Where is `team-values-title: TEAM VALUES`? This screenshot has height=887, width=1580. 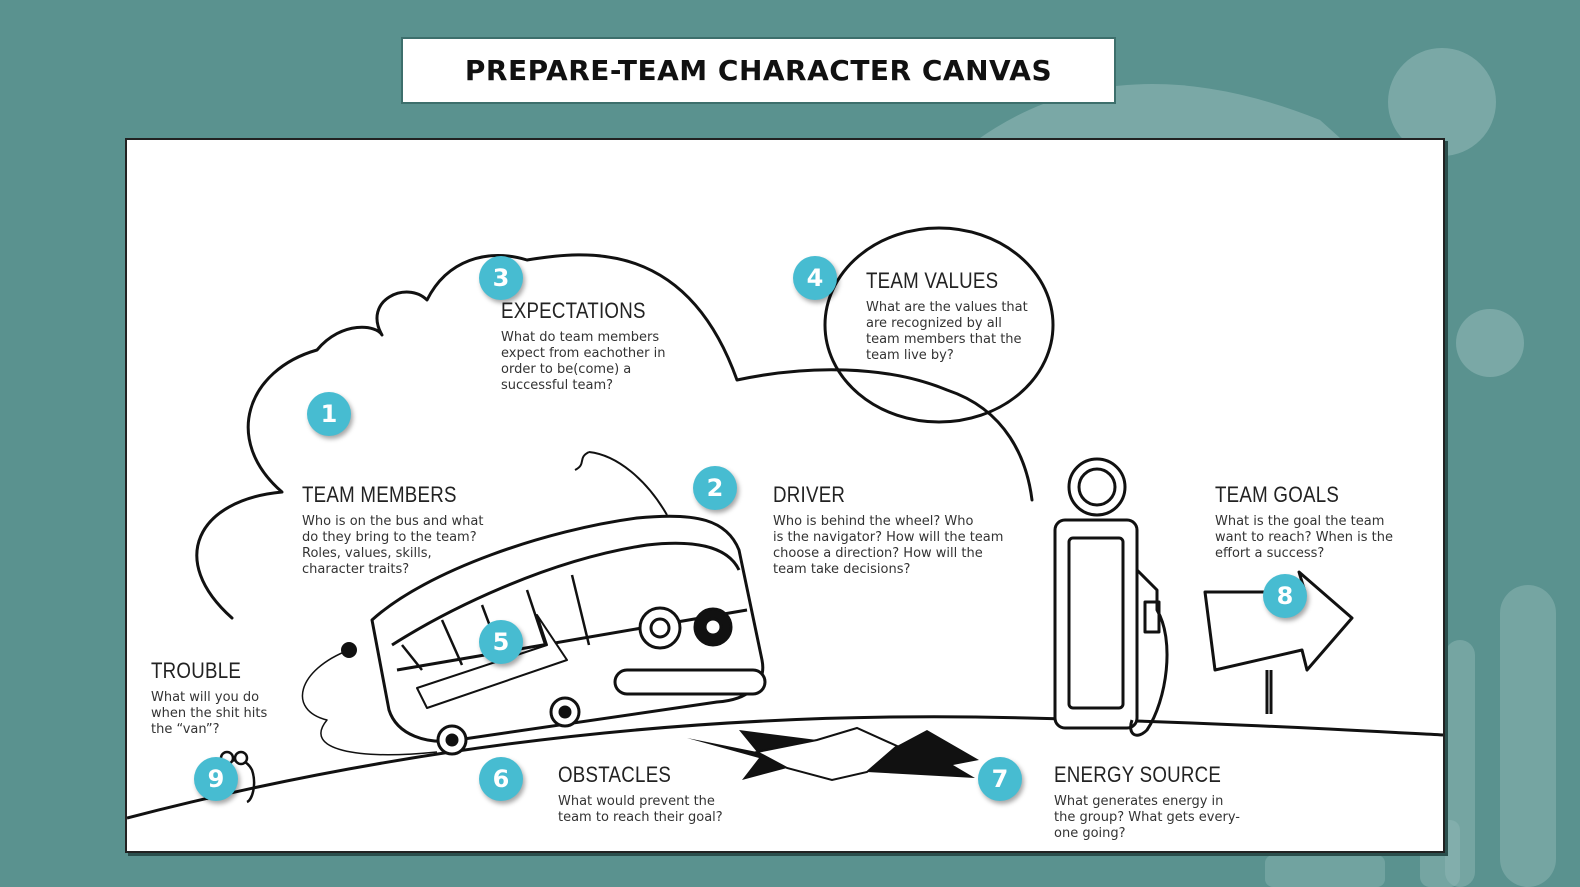 team-values-title: TEAM VALUES is located at coordinates (932, 280).